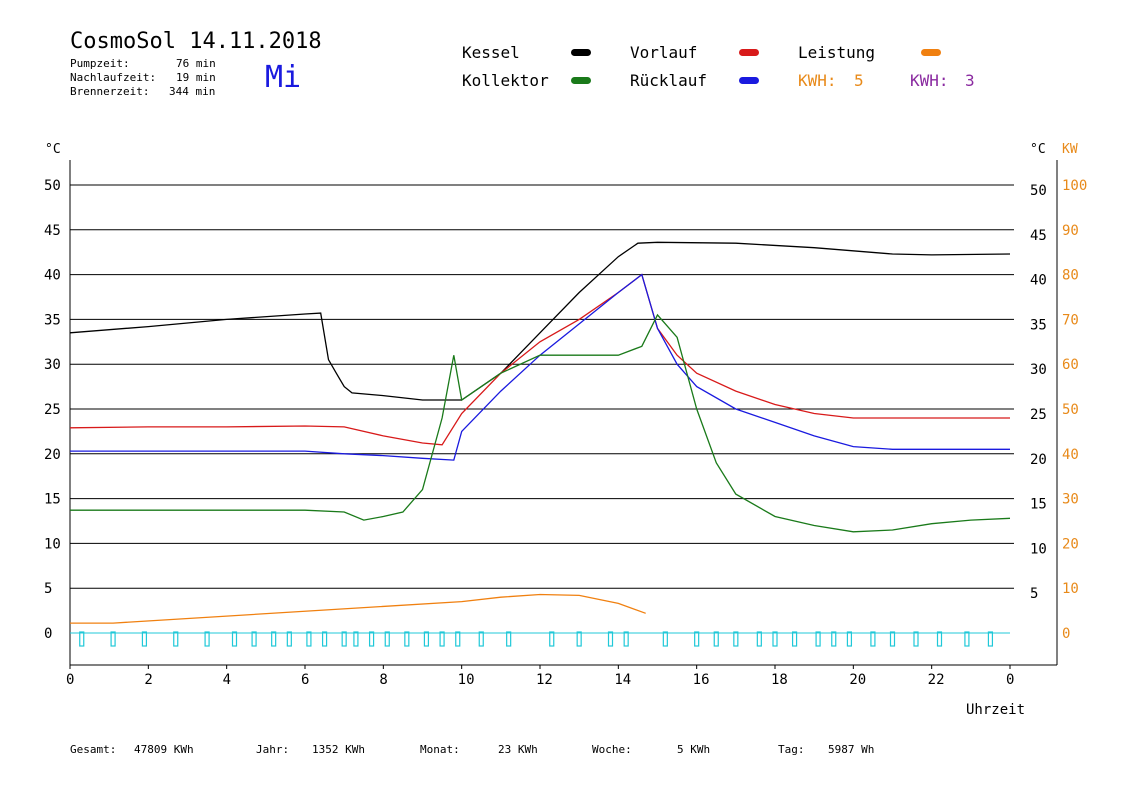 The image size is (1148, 812). I want to click on chart-title: CosmoSol 14.11.2018, so click(196, 41).